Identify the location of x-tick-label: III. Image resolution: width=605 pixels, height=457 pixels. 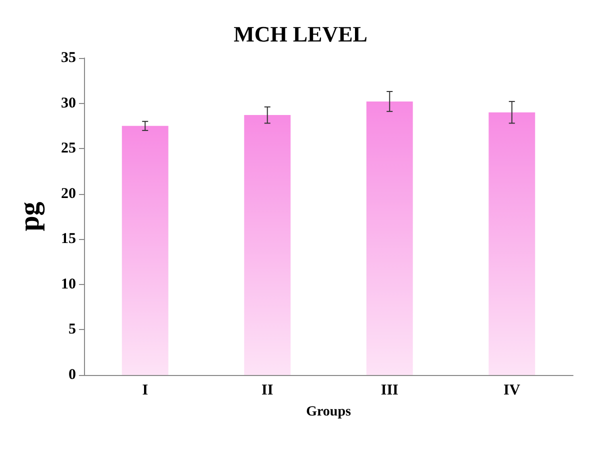
(389, 390).